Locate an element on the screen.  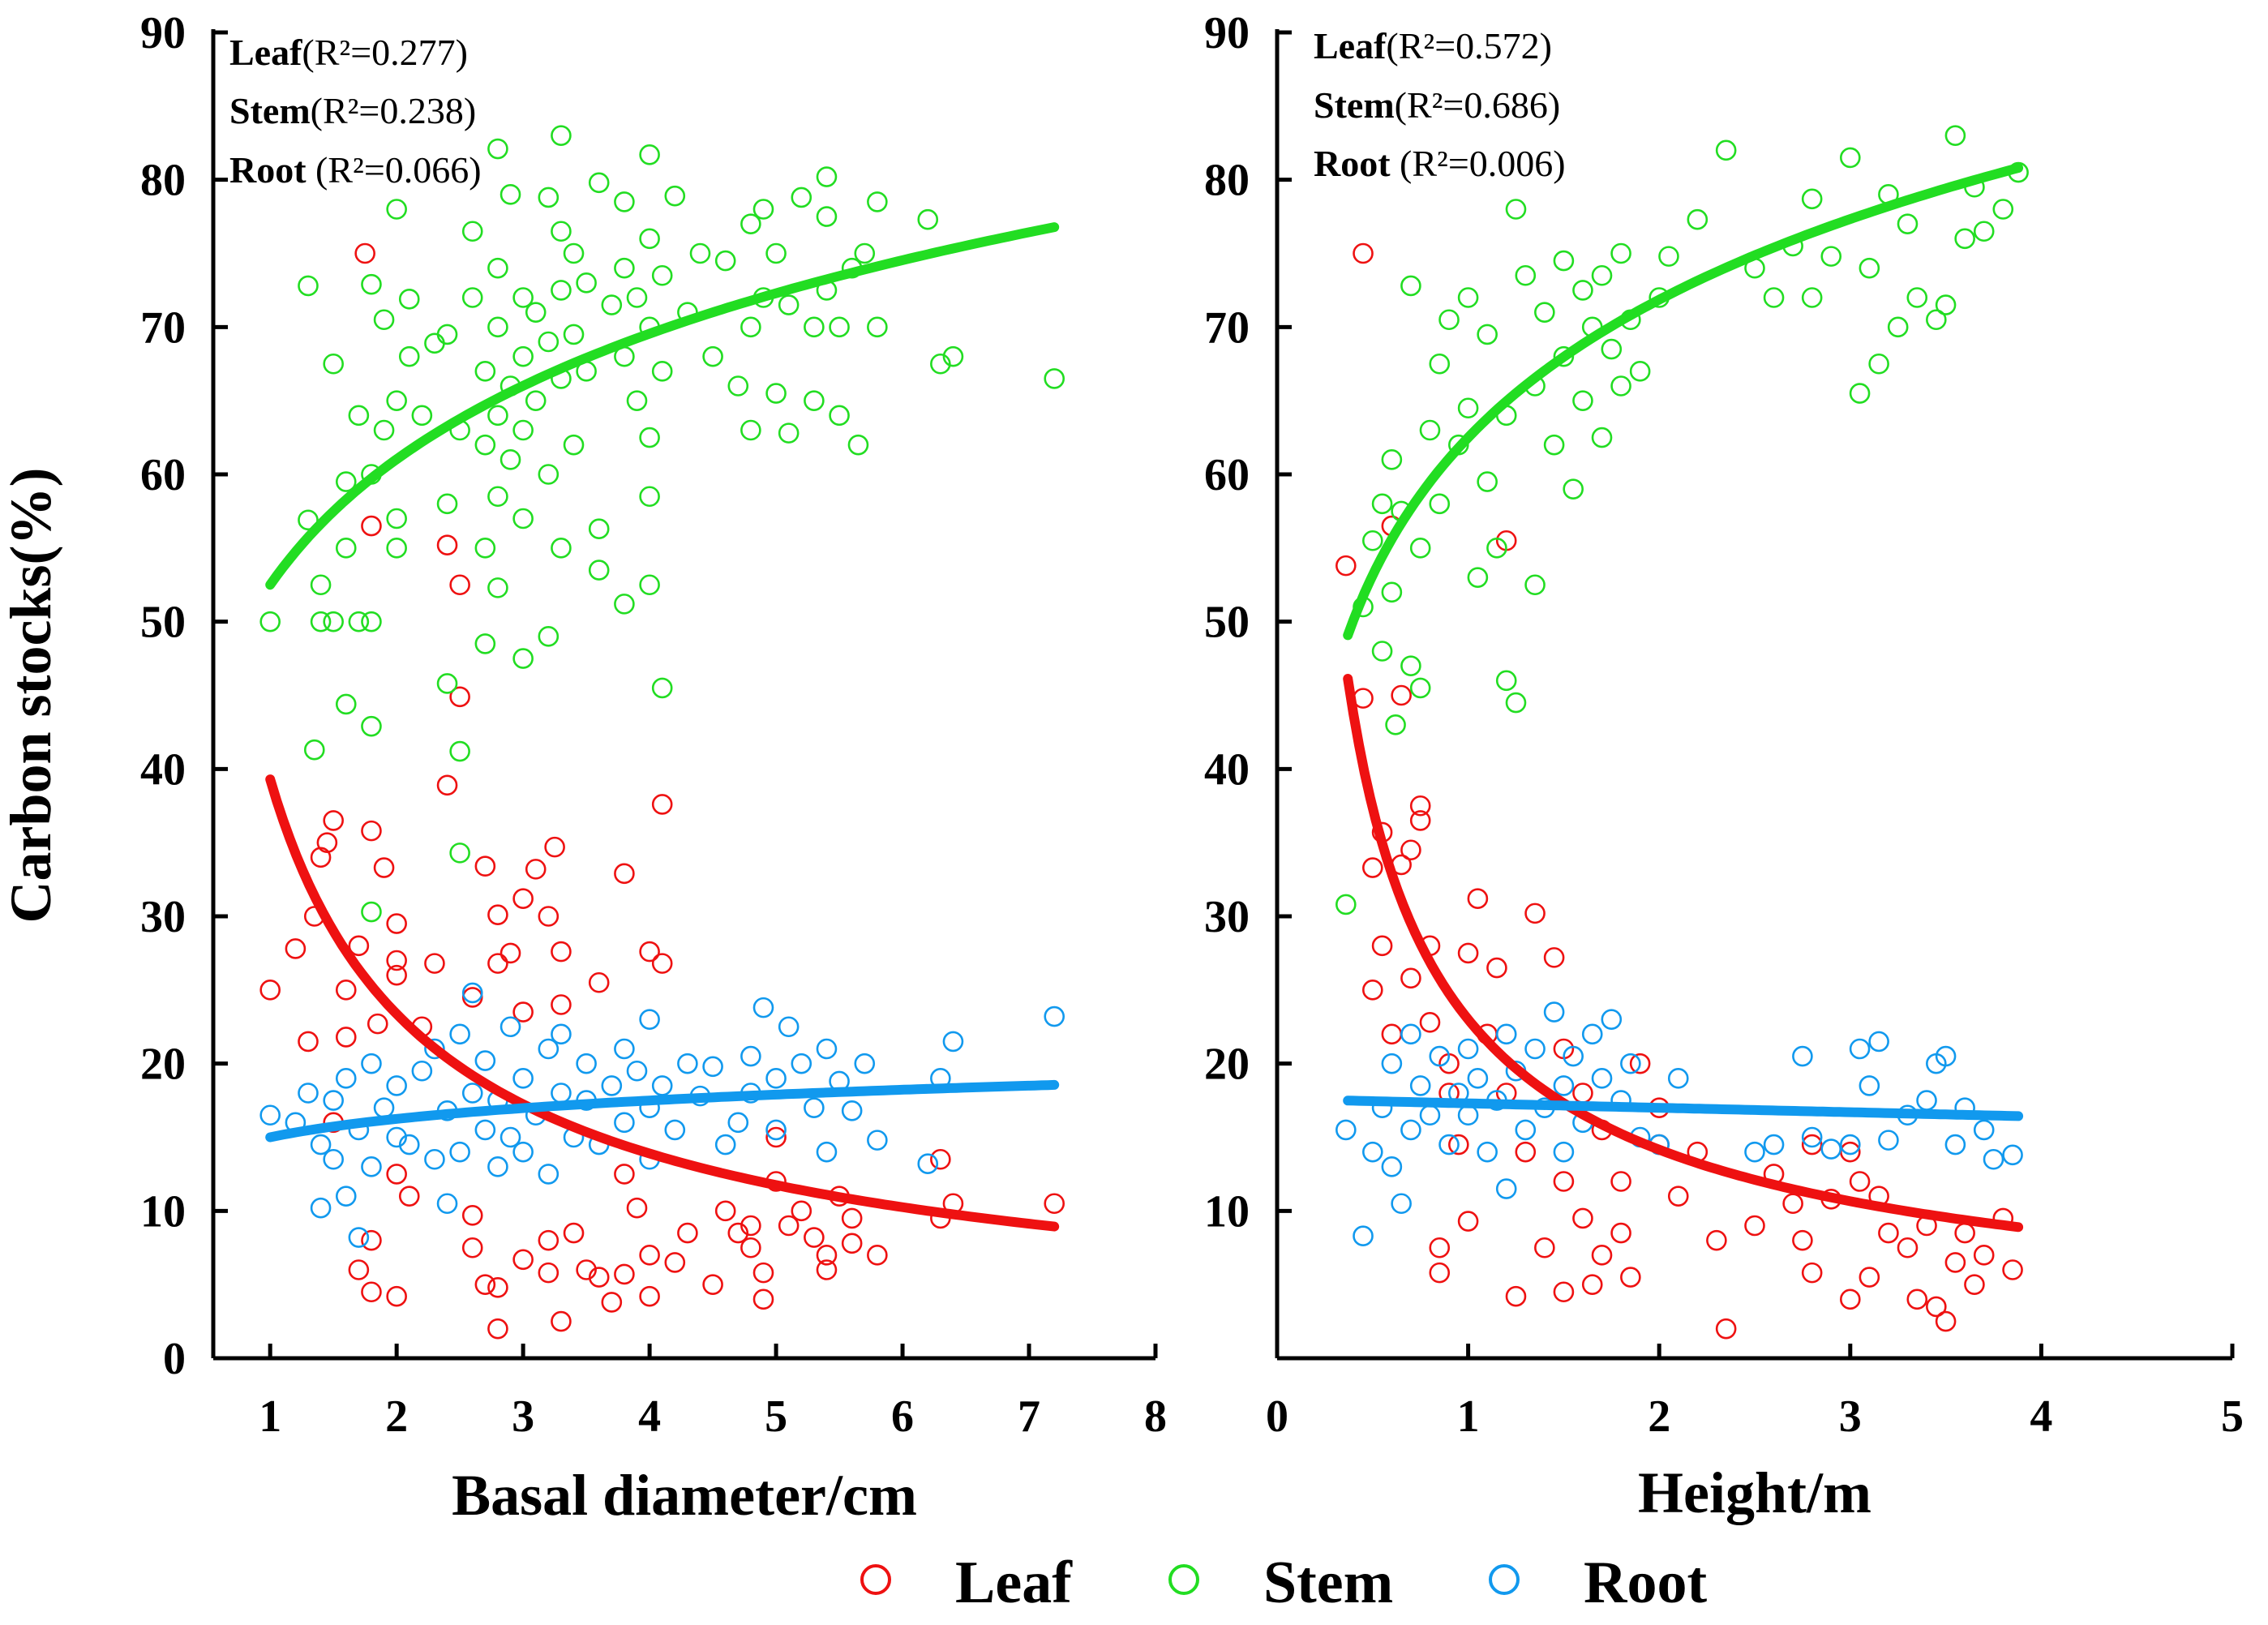
r2-annotation-root: Root (R²=0.006) is located at coordinates (1440, 163).